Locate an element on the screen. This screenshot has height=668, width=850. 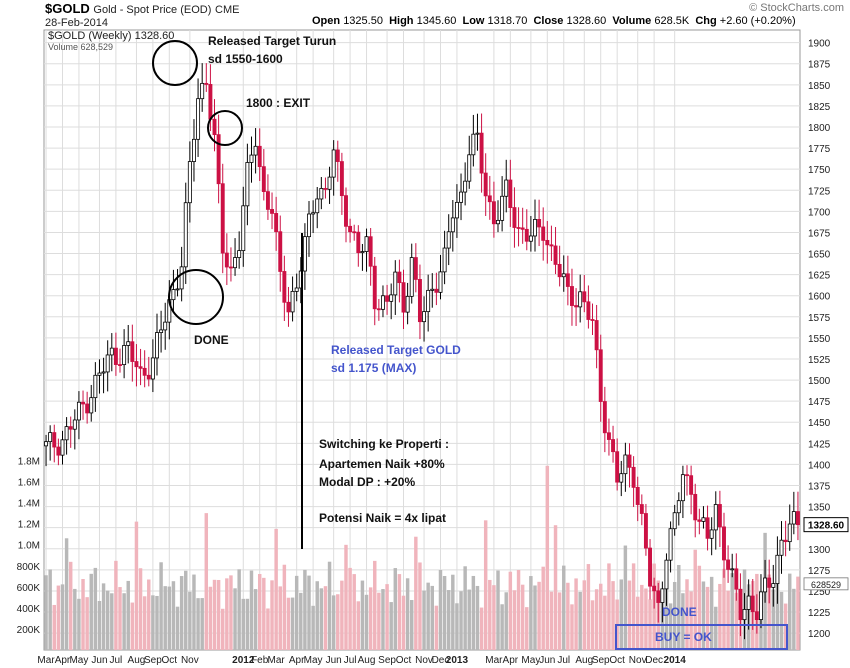
x-tick-label: May is located at coordinates (530, 660).